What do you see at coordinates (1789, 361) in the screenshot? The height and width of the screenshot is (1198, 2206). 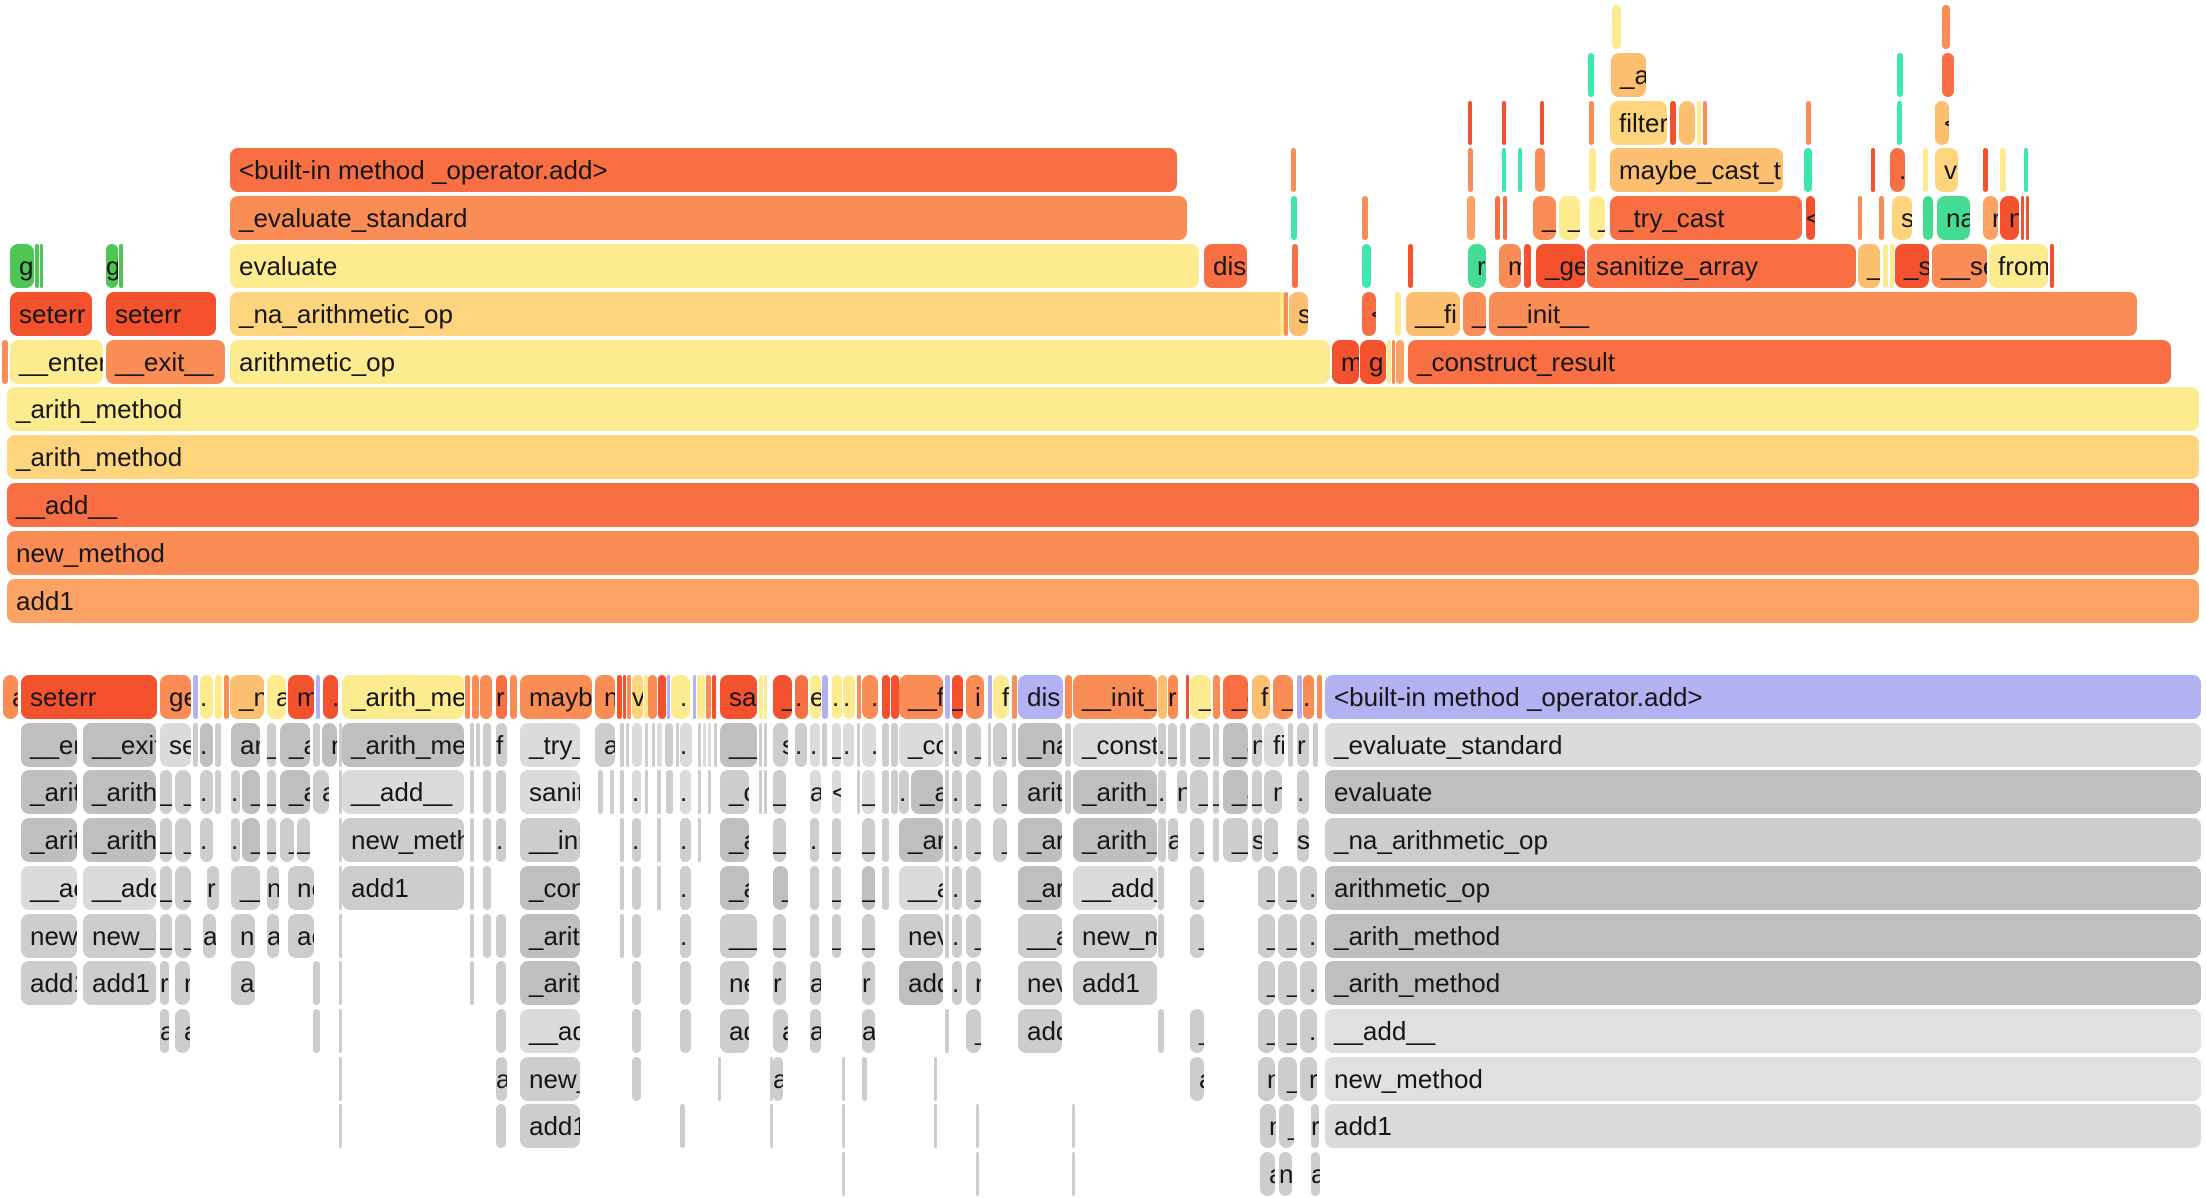 I see `top_flamegraph-frame: _construct_result` at bounding box center [1789, 361].